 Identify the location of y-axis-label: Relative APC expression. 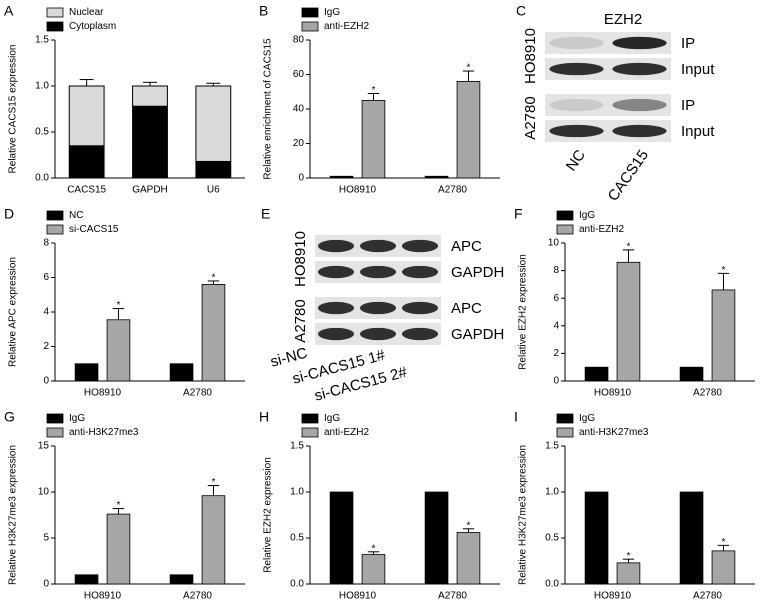
(13, 312).